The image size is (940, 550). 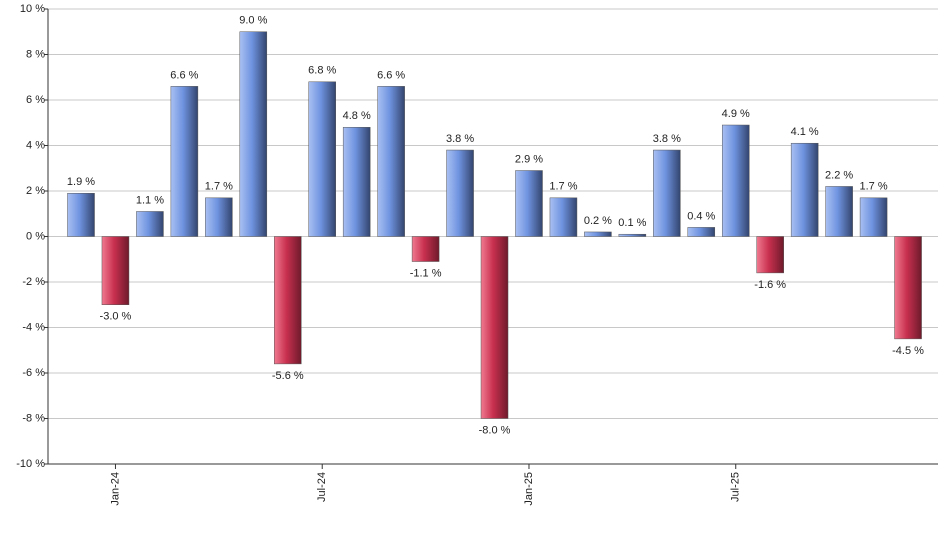 I want to click on value-label: -3.0 %, so click(x=116, y=317).